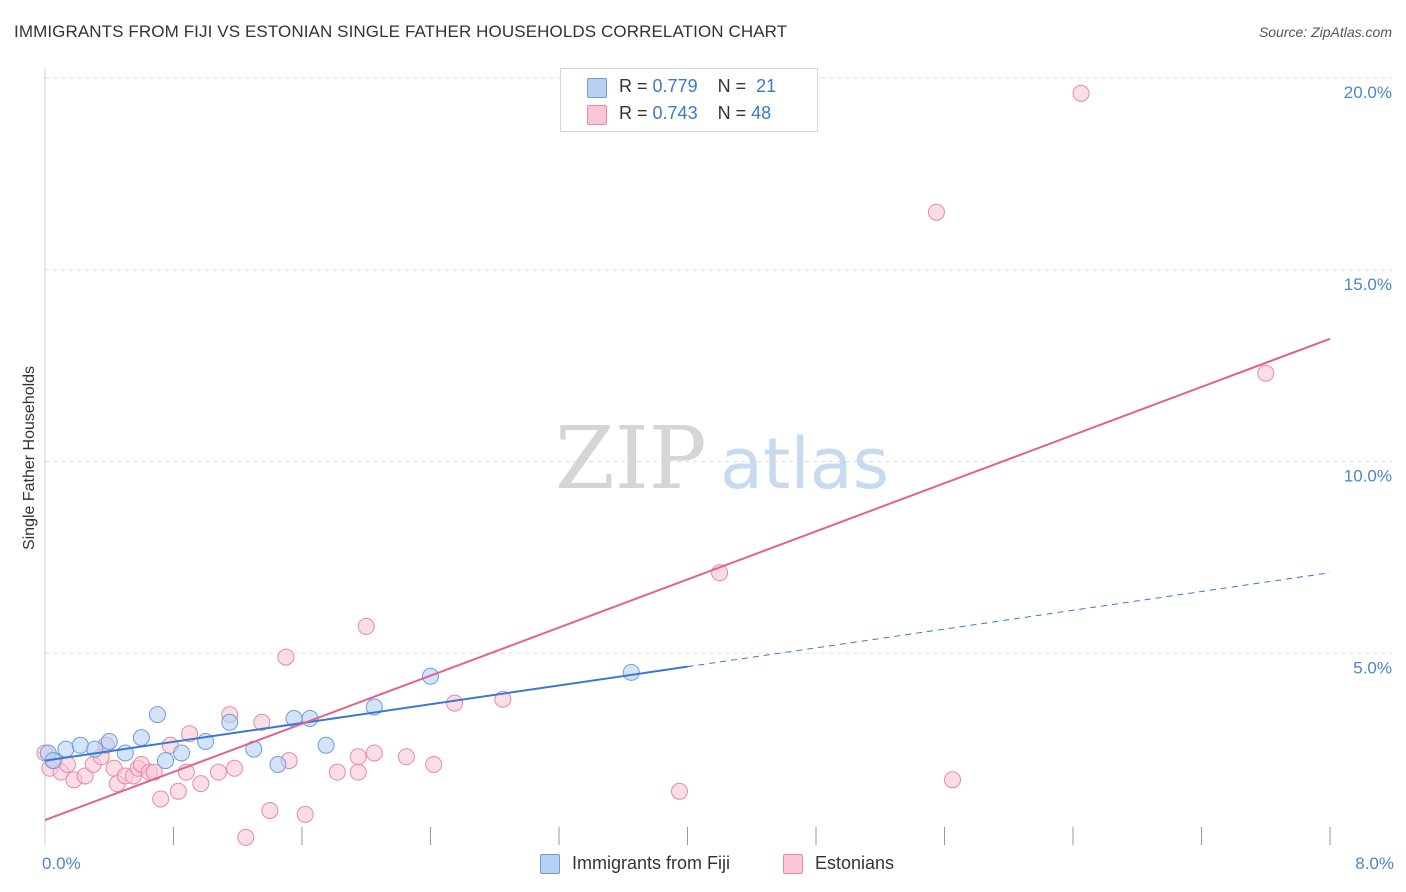 The width and height of the screenshot is (1406, 892). Describe the element at coordinates (633, 86) in the screenshot. I see `legend-fiji-r-label: R =` at that location.